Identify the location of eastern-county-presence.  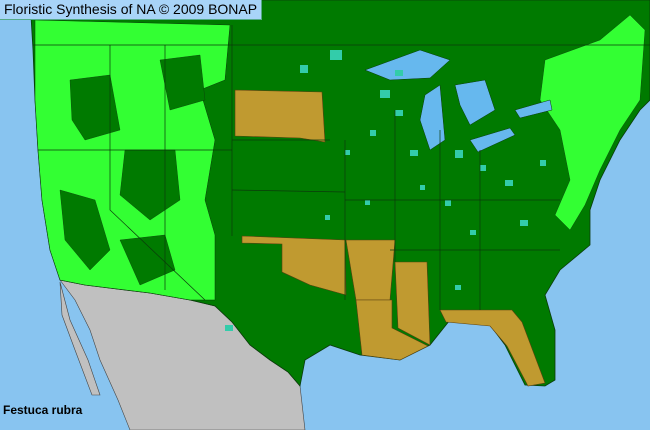
(592, 122).